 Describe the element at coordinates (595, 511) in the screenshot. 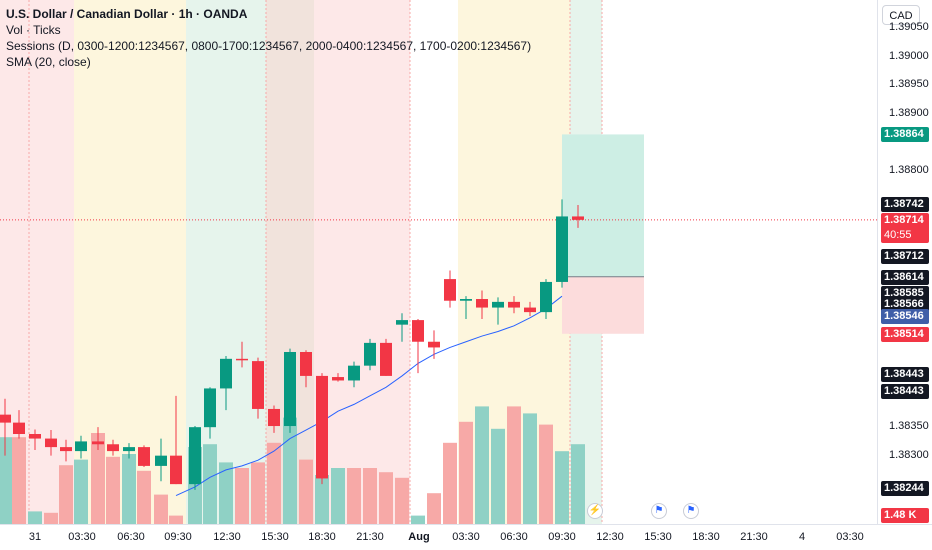

I see `lightning-event-icon: ⚡` at that location.